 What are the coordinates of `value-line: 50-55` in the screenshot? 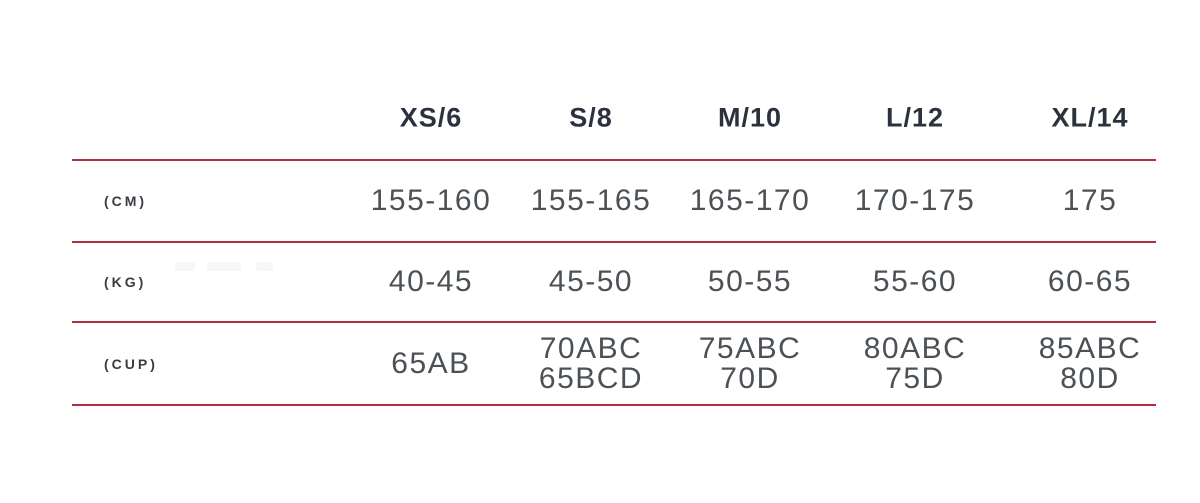 It's located at (750, 281).